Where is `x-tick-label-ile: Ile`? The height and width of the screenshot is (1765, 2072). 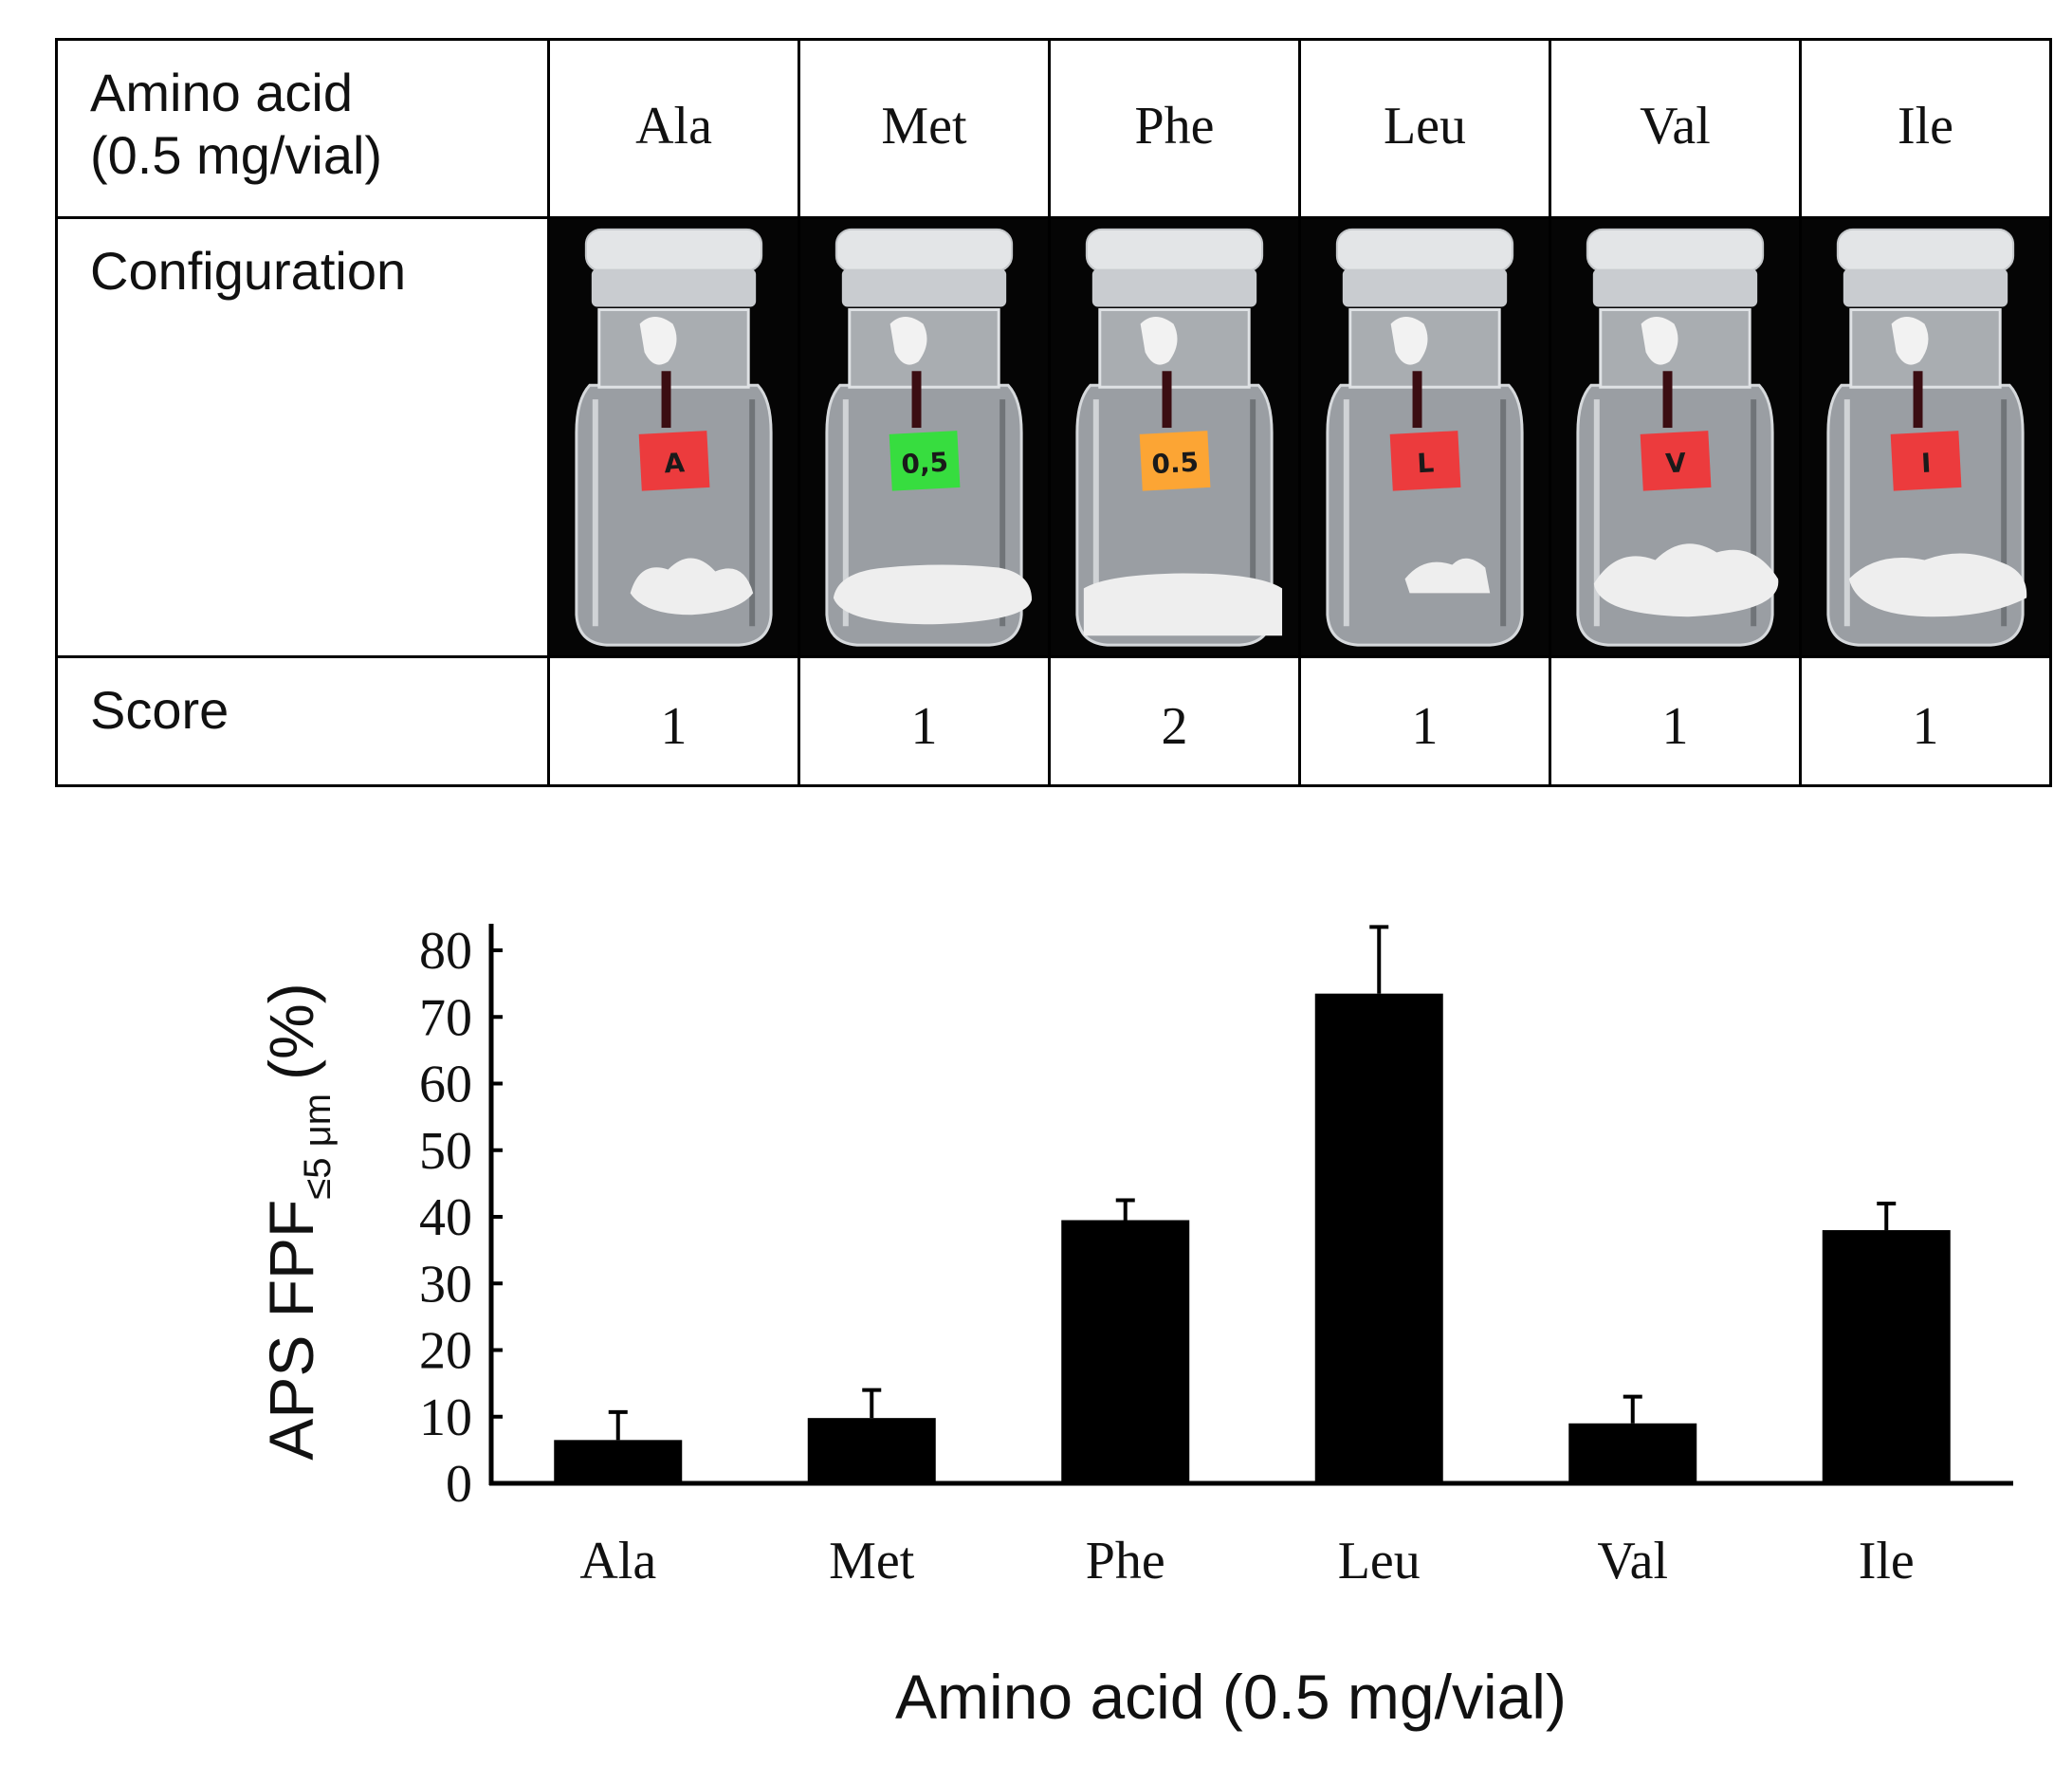 x-tick-label-ile: Ile is located at coordinates (1887, 1561).